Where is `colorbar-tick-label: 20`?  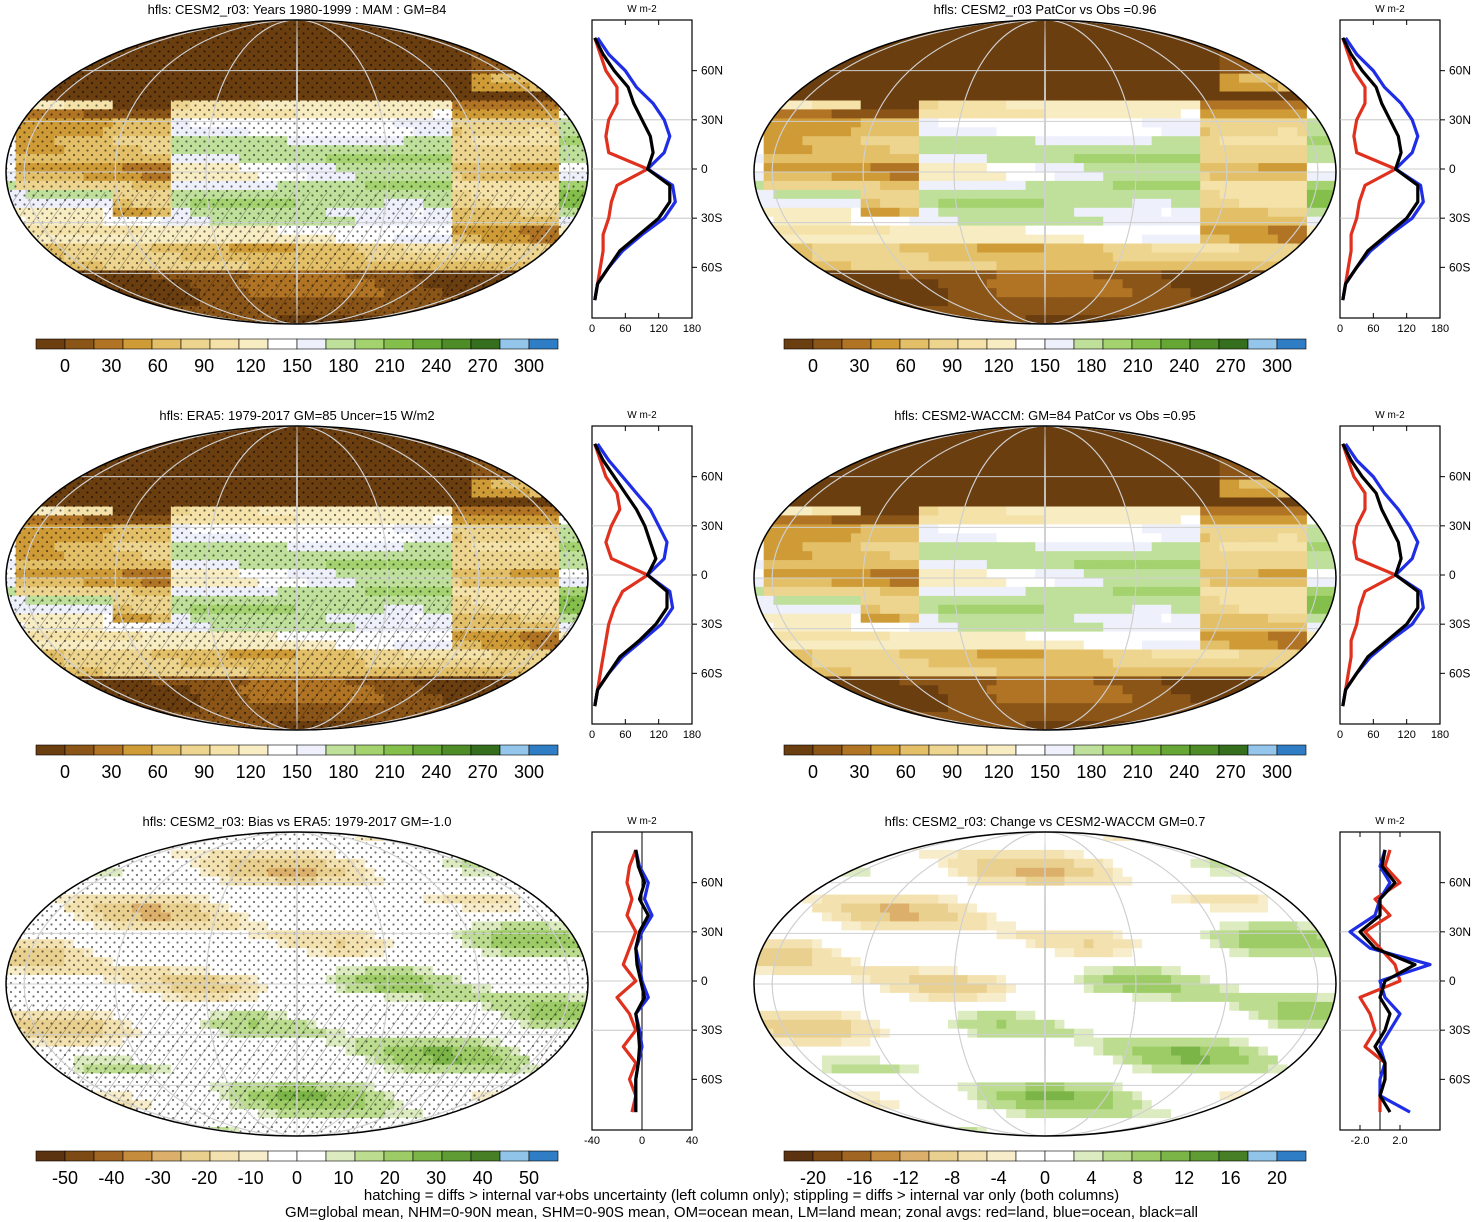
colorbar-tick-label: 20 is located at coordinates (390, 1178).